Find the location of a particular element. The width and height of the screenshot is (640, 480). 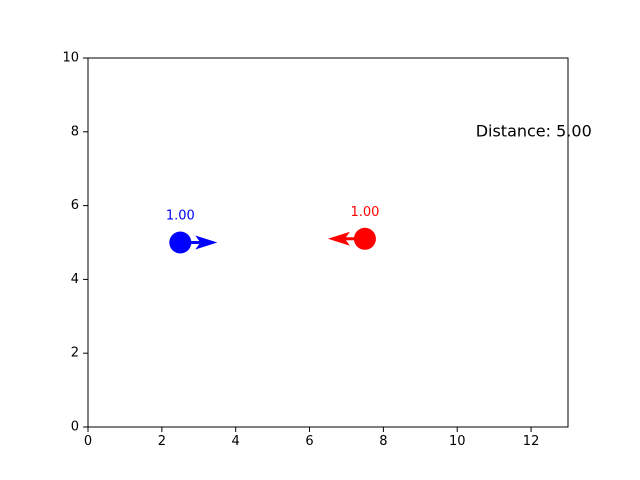

y-tick-label: 2 is located at coordinates (75, 353).